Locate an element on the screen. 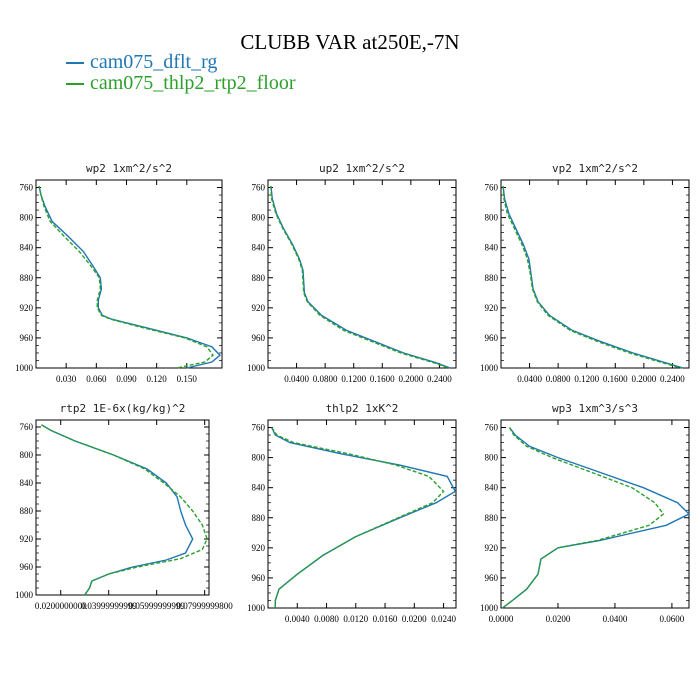 The image size is (700, 700). panel-title: vp2 1xm^2/s^2 is located at coordinates (595, 168).